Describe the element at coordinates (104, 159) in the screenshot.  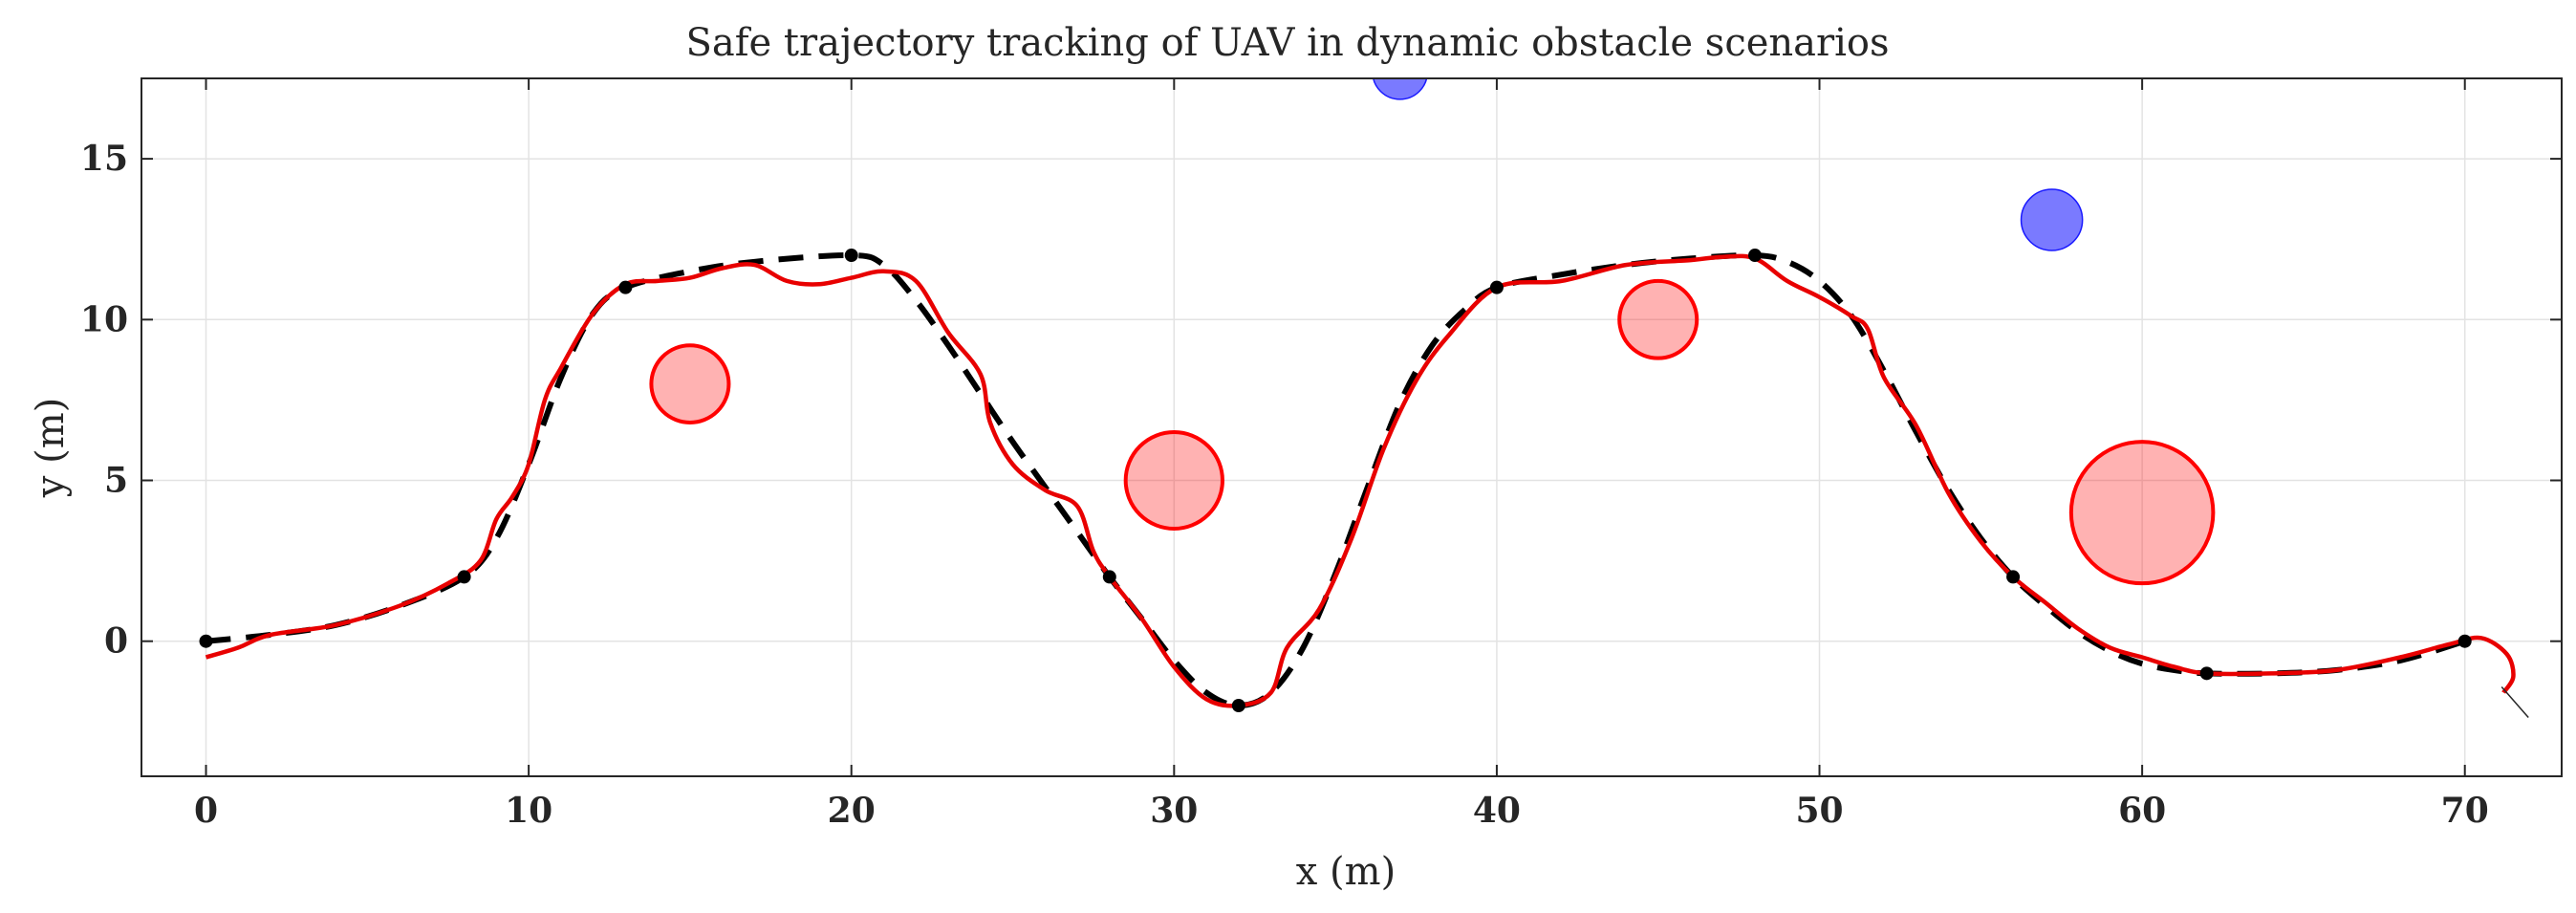
I see `y-tick-label: 15` at that location.